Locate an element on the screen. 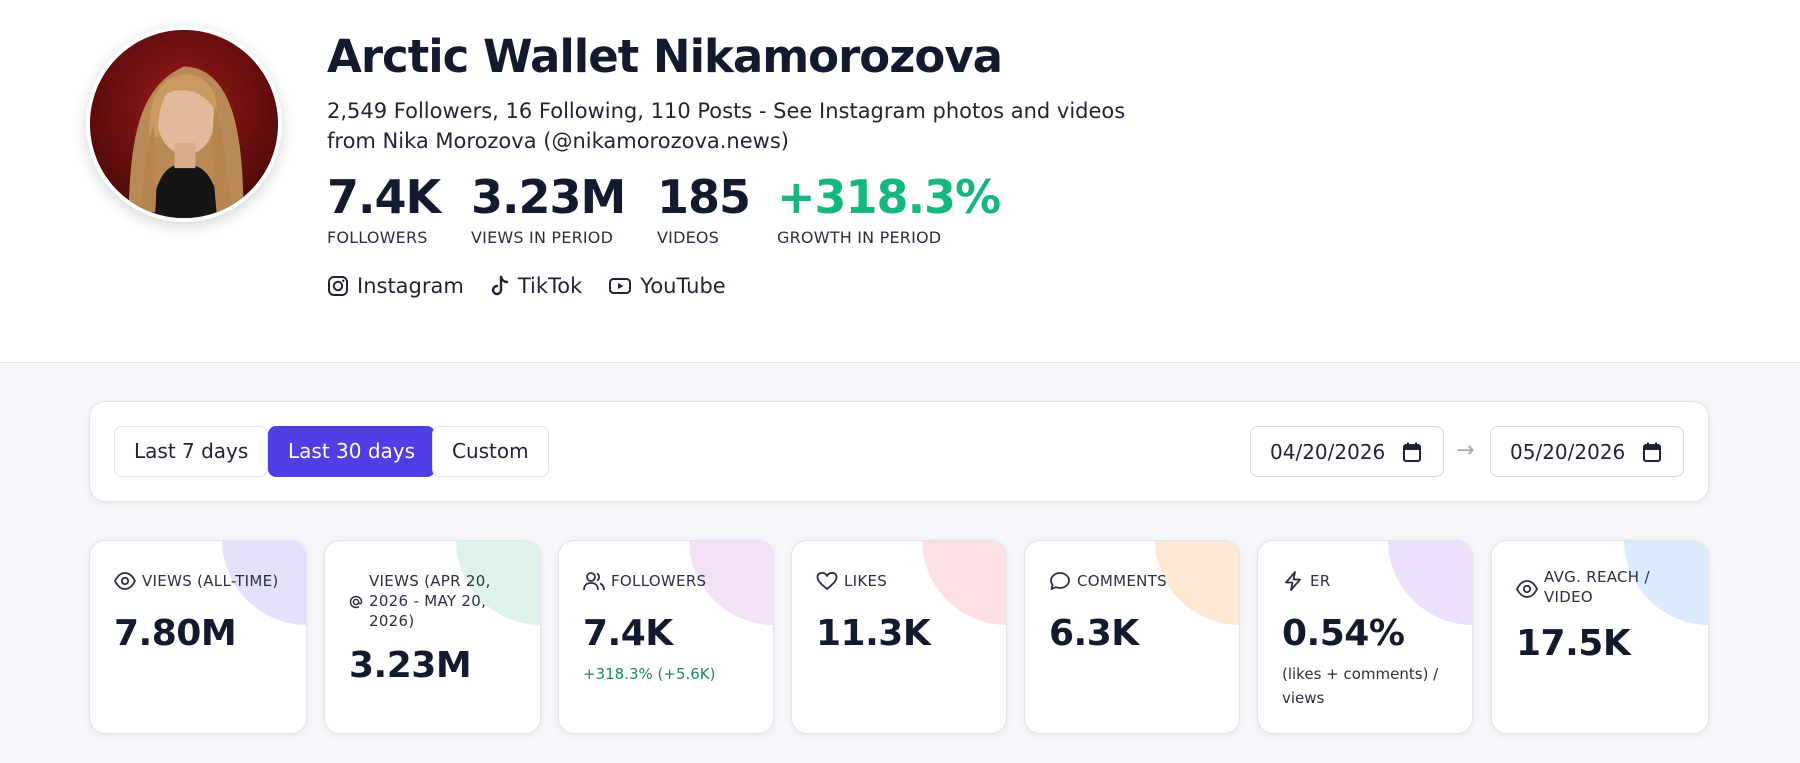 The height and width of the screenshot is (763, 1800). stat-label: GROWTH IN PERIOD is located at coordinates (859, 237).